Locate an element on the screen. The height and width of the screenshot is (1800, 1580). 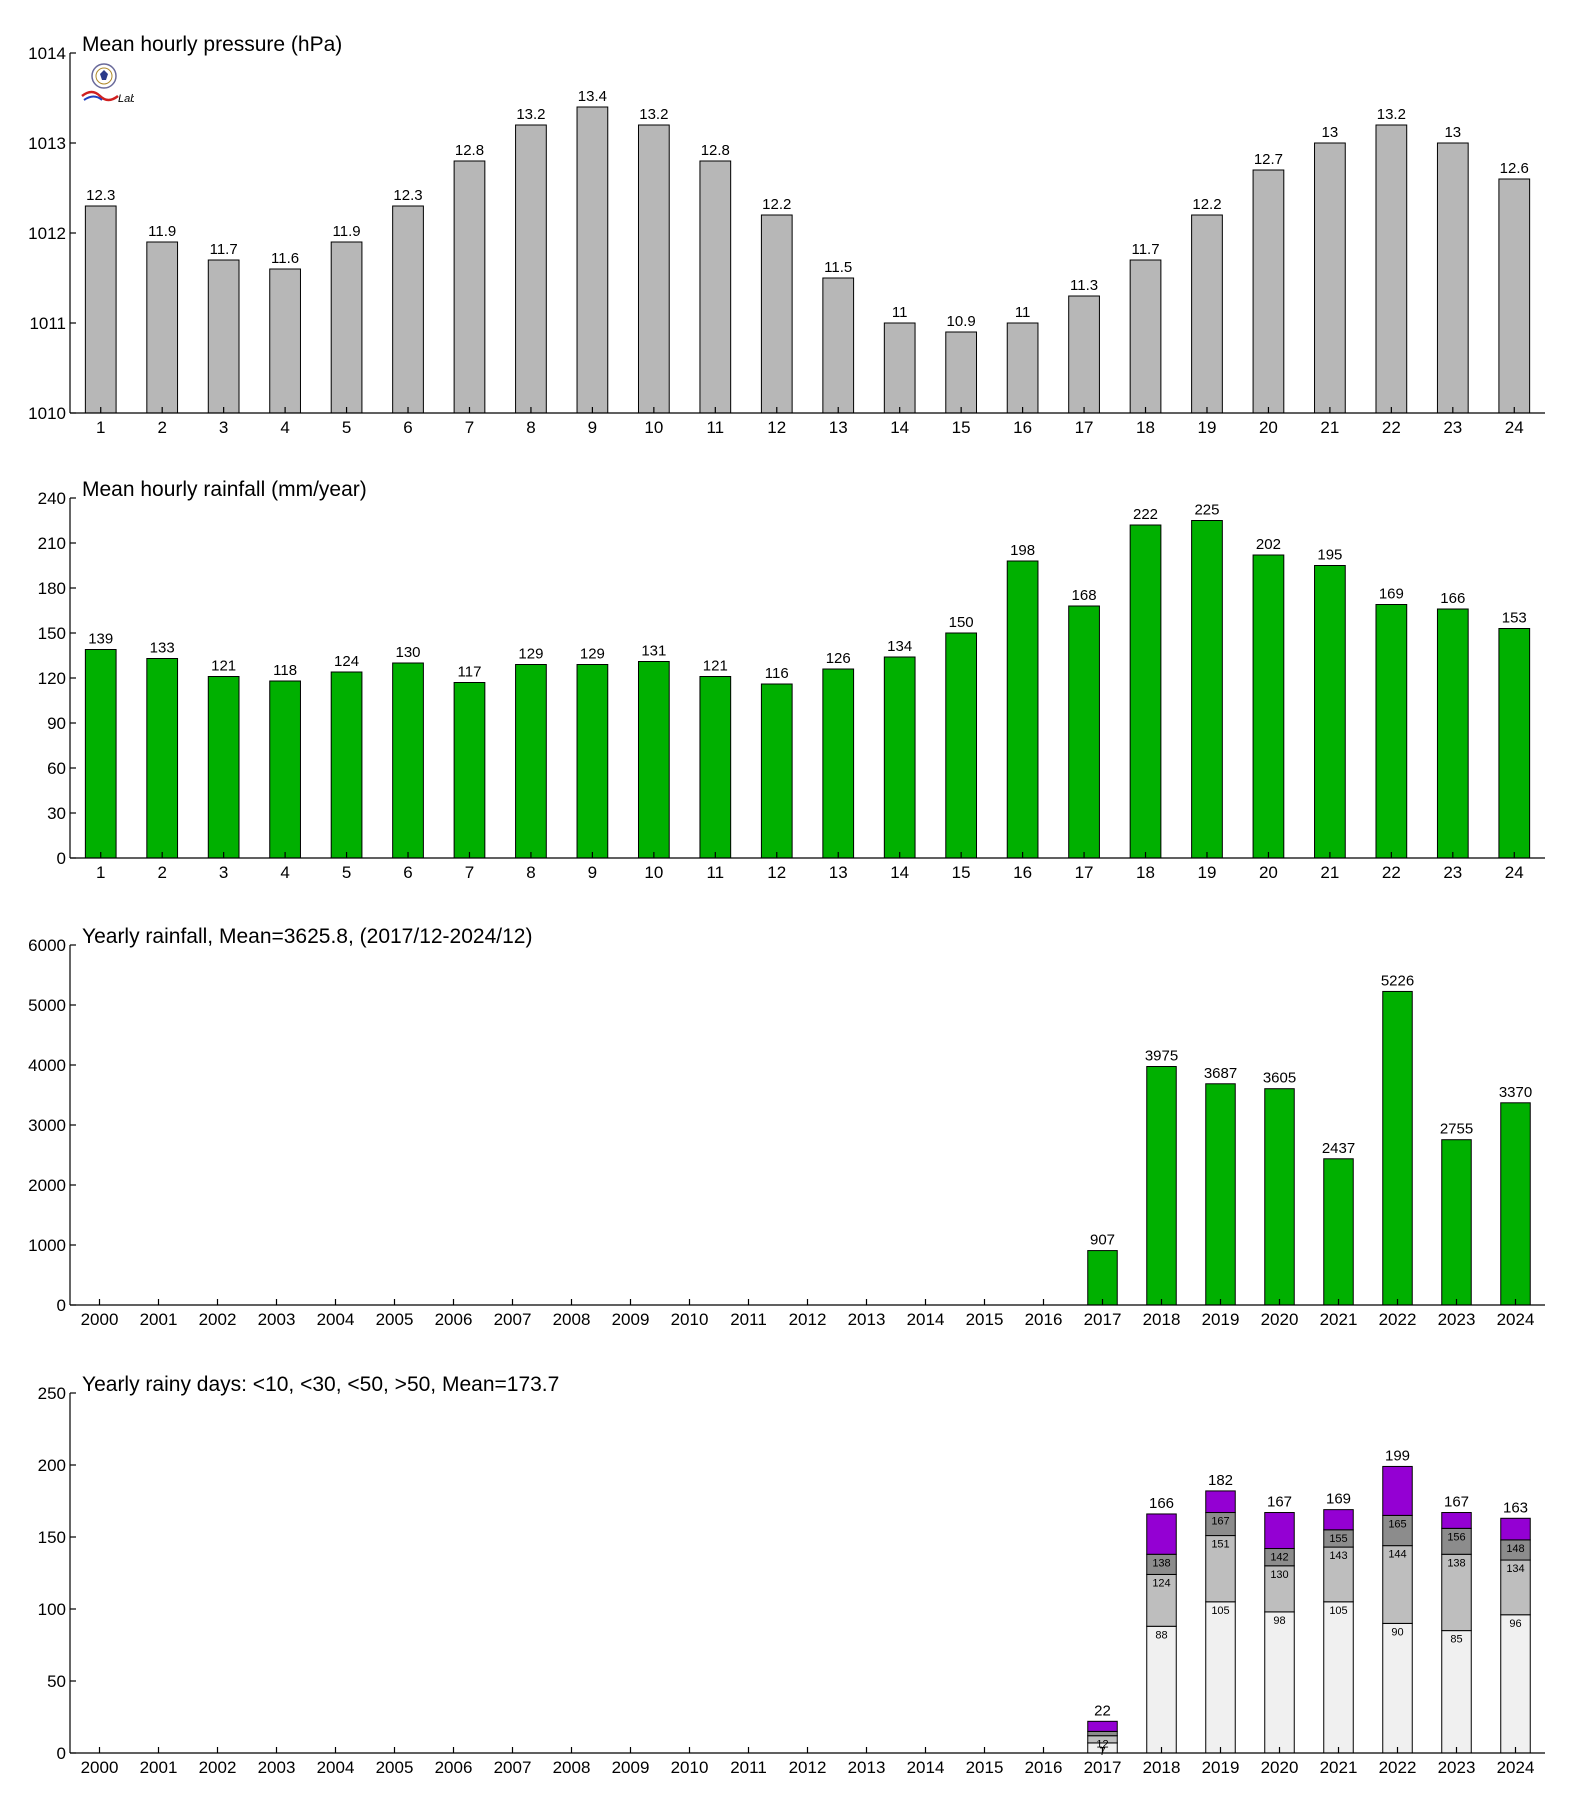
x-tick-label-1-17: 17 is located at coordinates (1084, 427).